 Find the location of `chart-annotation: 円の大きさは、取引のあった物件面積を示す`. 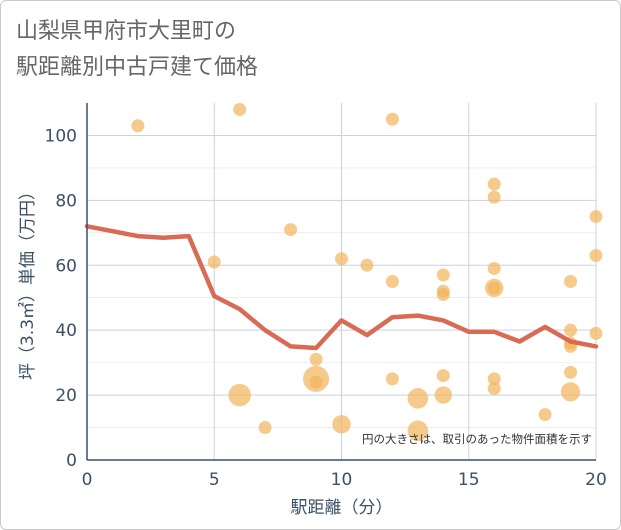

chart-annotation: 円の大きさは、取引のあった物件面積を示す is located at coordinates (477, 439).